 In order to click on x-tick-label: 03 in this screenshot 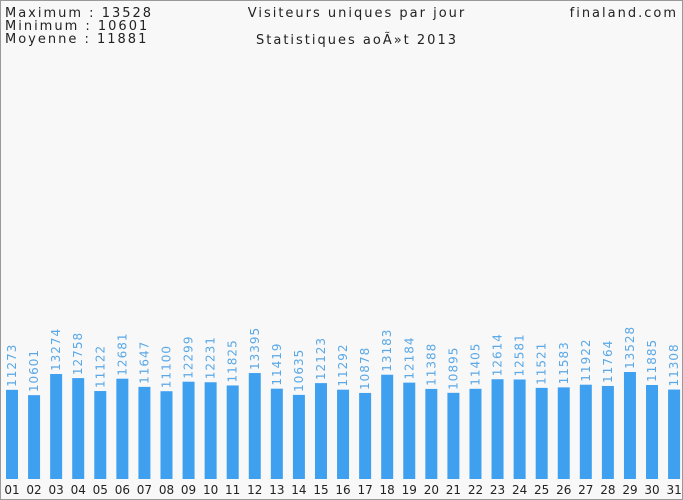, I will do `click(55, 490)`.